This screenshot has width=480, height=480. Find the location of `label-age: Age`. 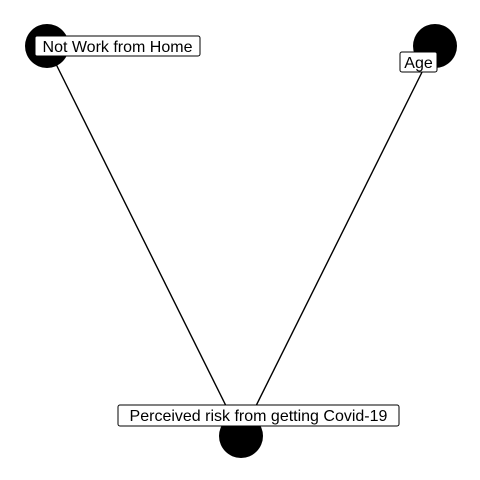

label-age: Age is located at coordinates (418, 62).